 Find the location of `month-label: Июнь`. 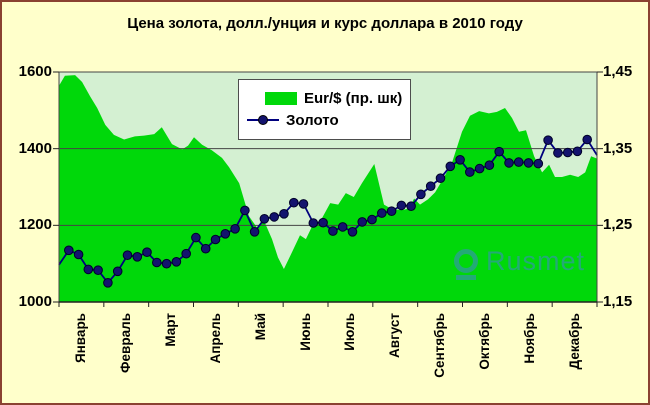

month-label: Июнь is located at coordinates (305, 332).